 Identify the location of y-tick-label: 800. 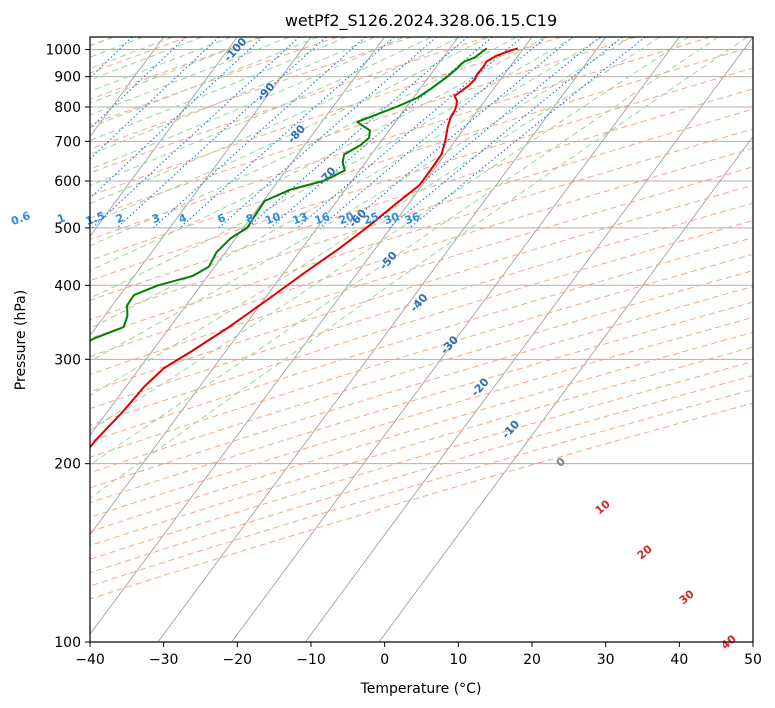
(67, 108).